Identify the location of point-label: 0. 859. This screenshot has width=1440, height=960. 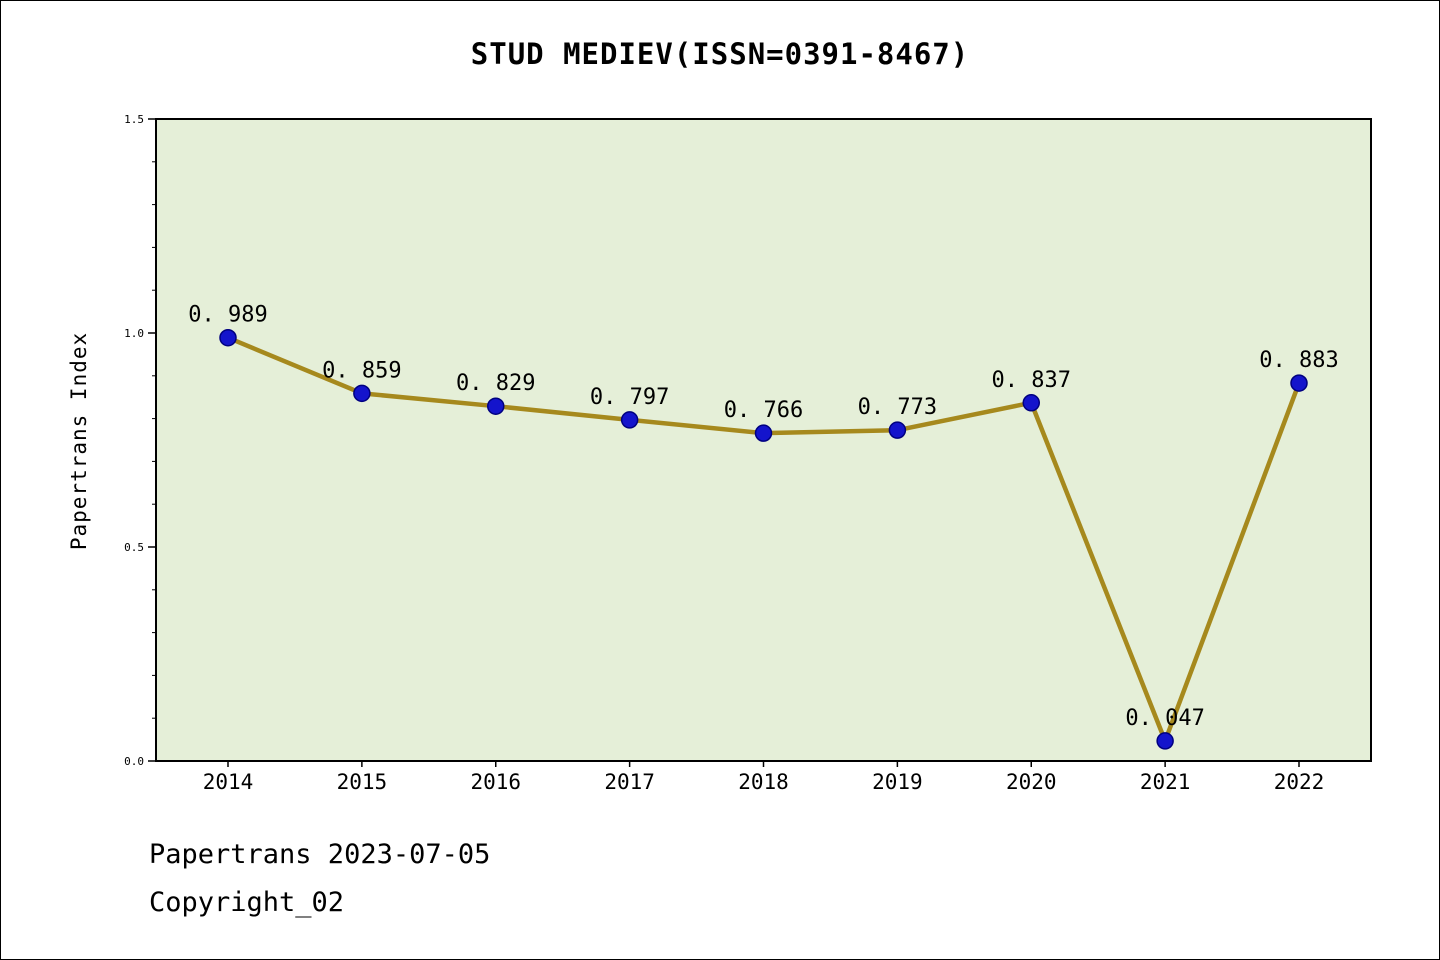
(361, 370).